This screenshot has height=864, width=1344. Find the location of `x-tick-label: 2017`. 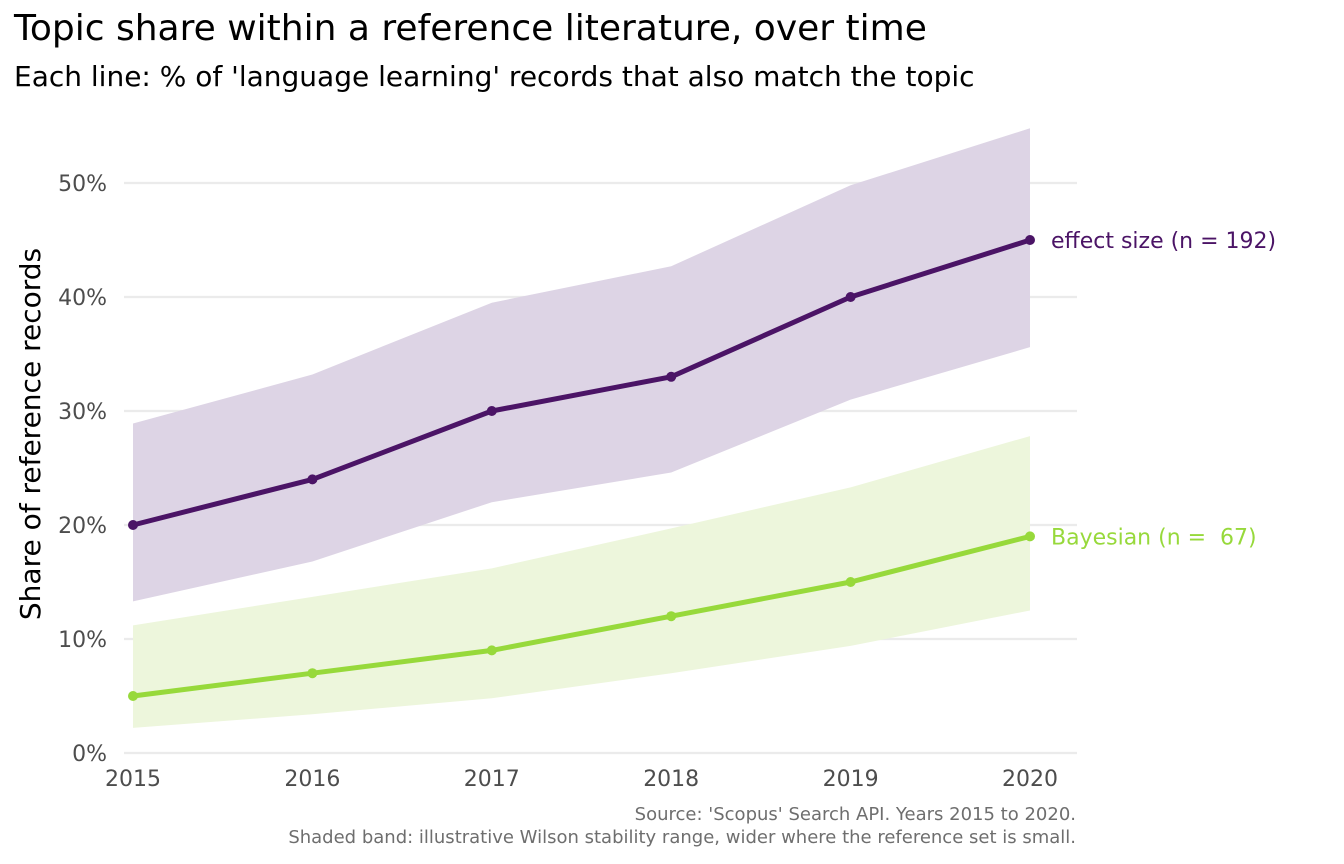

x-tick-label: 2017 is located at coordinates (492, 779).